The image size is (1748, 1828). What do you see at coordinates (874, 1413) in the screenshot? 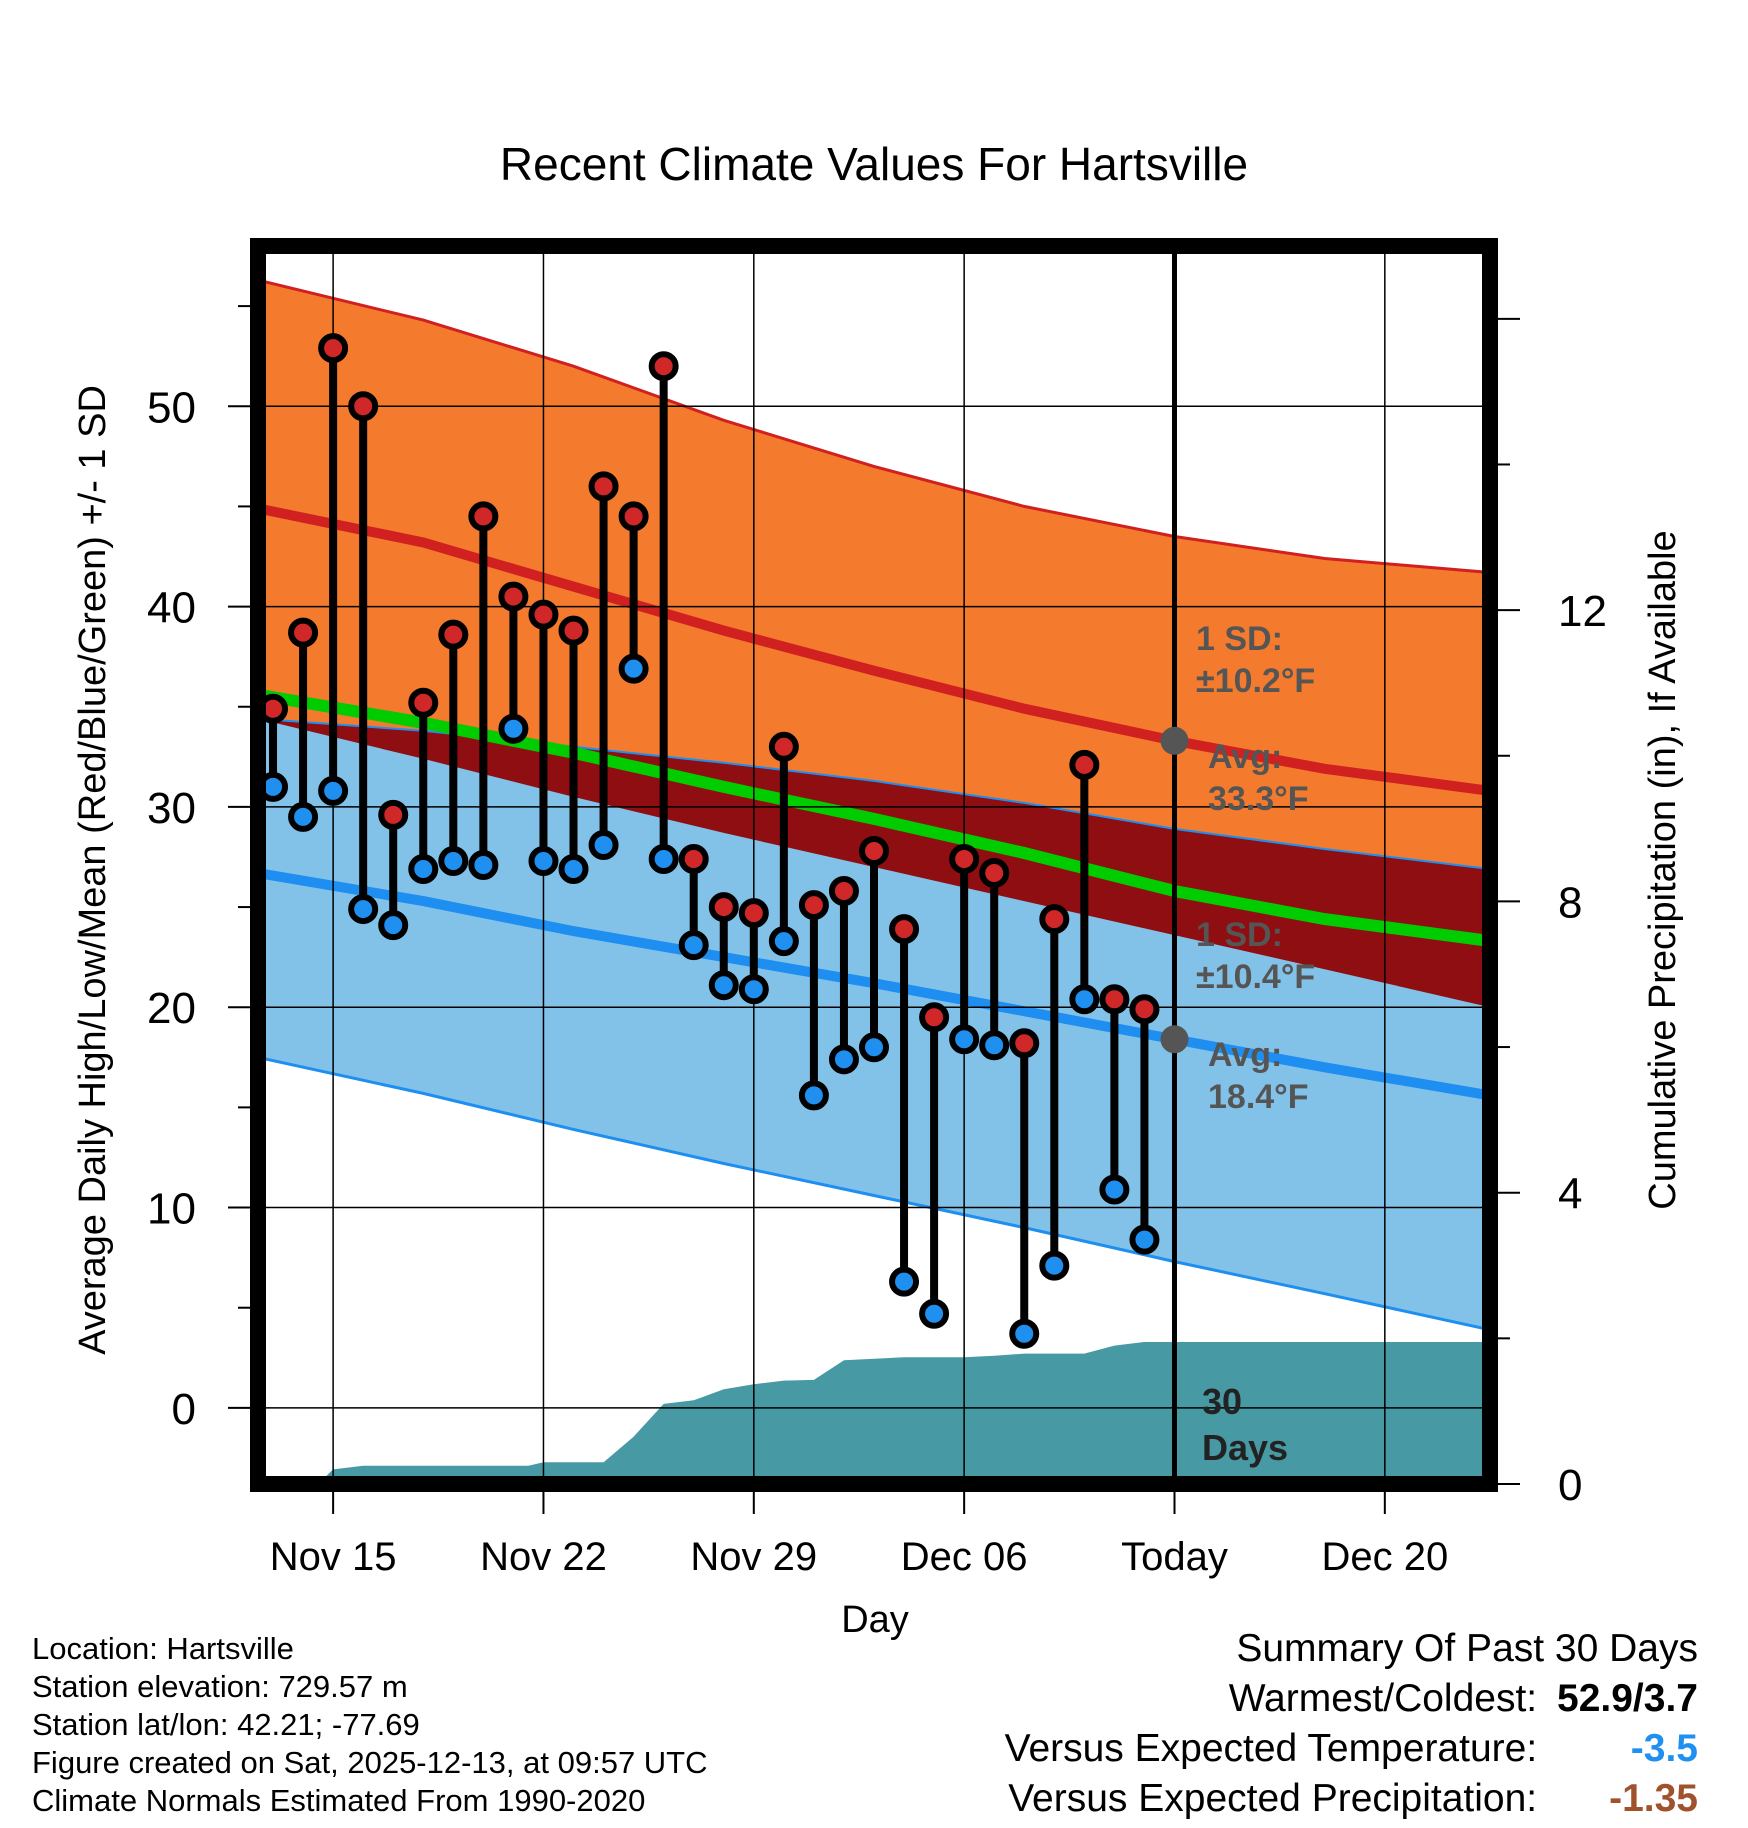
I see `cumulative-precip-area` at bounding box center [874, 1413].